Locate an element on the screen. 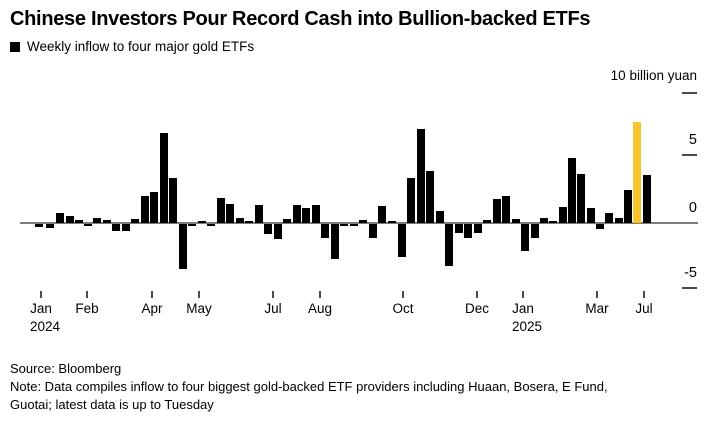  highlighted-bar is located at coordinates (637, 172).